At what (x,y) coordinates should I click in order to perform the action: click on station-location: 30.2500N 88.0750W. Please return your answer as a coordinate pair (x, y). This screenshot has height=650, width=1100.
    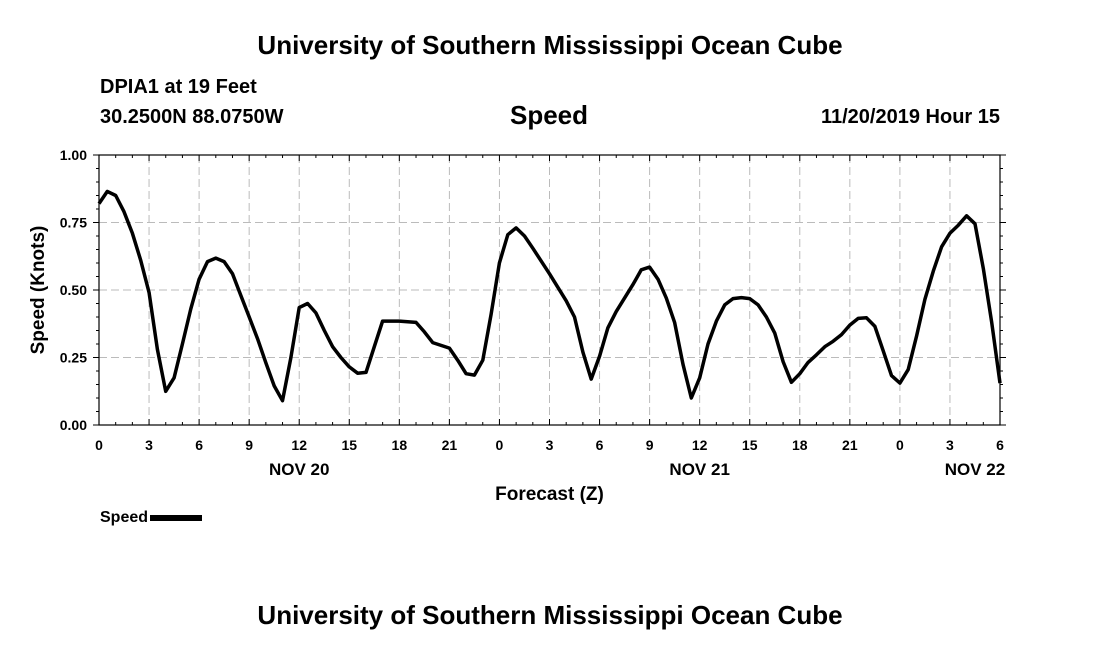
    Looking at the image, I should click on (192, 117).